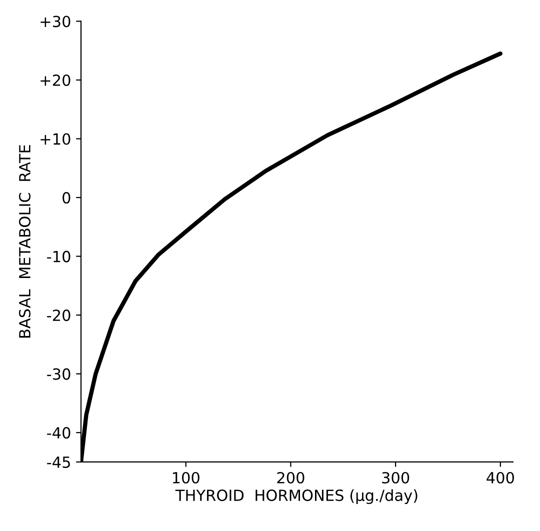 This screenshot has height=531, width=540. I want to click on y-tick-label: -40, so click(58, 433).